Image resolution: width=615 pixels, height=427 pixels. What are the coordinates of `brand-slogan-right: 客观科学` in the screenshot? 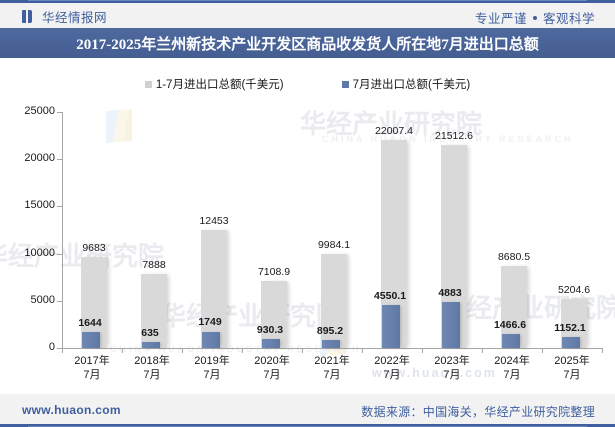 It's located at (568, 19).